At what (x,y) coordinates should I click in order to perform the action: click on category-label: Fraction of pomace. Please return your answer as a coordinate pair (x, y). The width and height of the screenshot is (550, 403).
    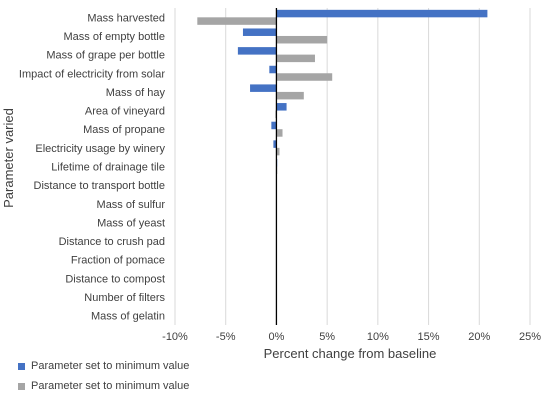
    Looking at the image, I should click on (118, 261).